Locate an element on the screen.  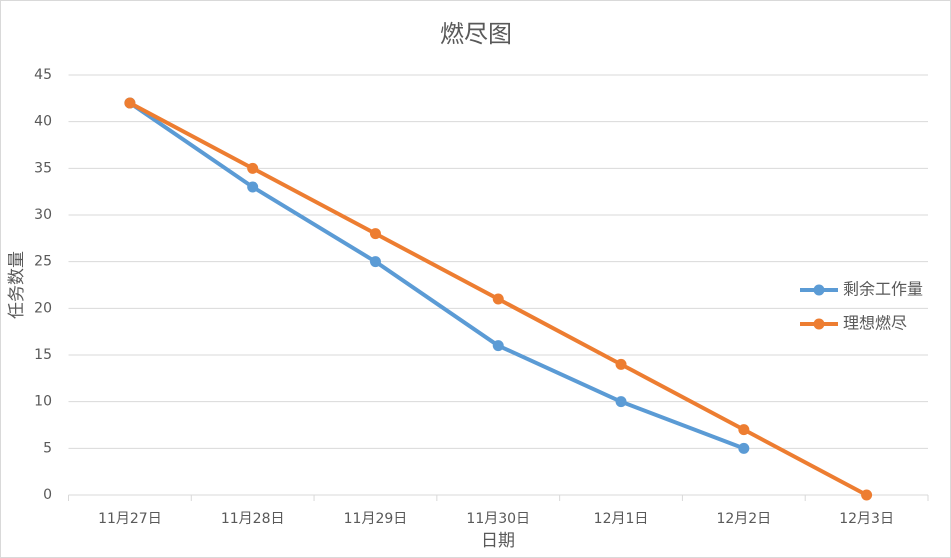
y-tick-label: 40 is located at coordinates (43, 122).